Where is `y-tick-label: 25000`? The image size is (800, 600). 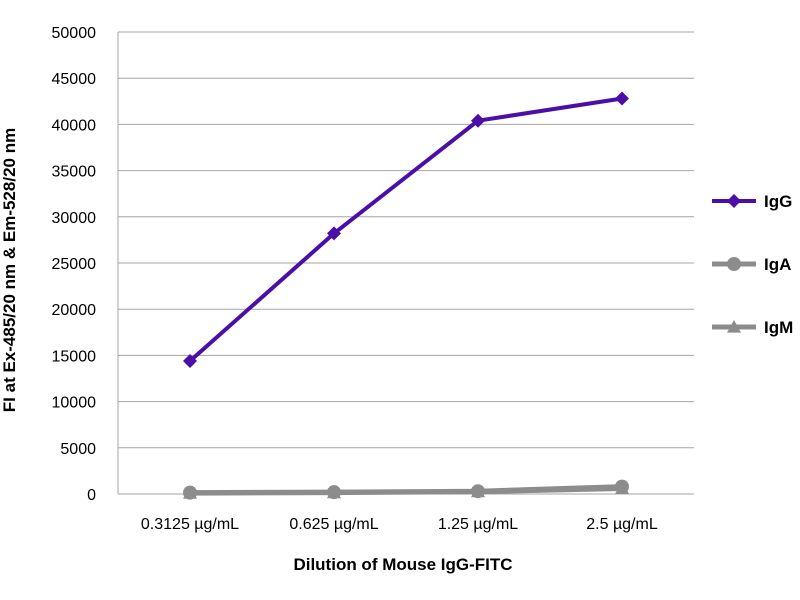 y-tick-label: 25000 is located at coordinates (74, 264).